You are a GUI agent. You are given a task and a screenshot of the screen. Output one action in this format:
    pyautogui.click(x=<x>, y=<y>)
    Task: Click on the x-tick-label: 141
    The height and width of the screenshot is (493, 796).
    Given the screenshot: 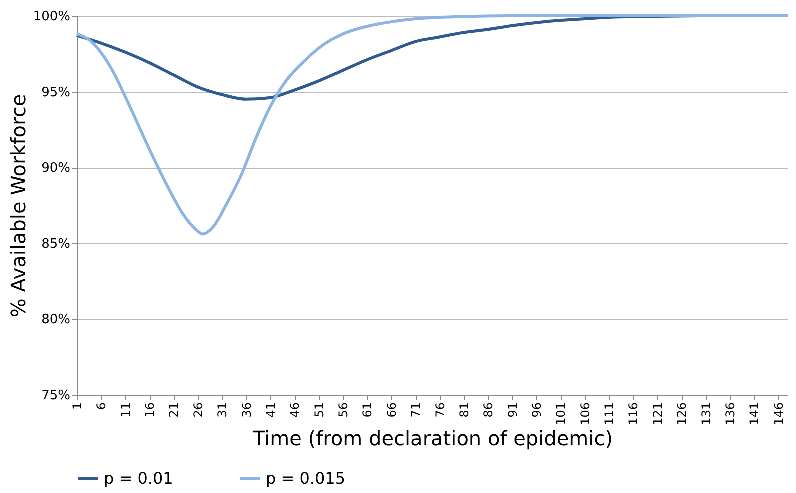 What is the action you would take?
    pyautogui.click(x=755, y=414)
    